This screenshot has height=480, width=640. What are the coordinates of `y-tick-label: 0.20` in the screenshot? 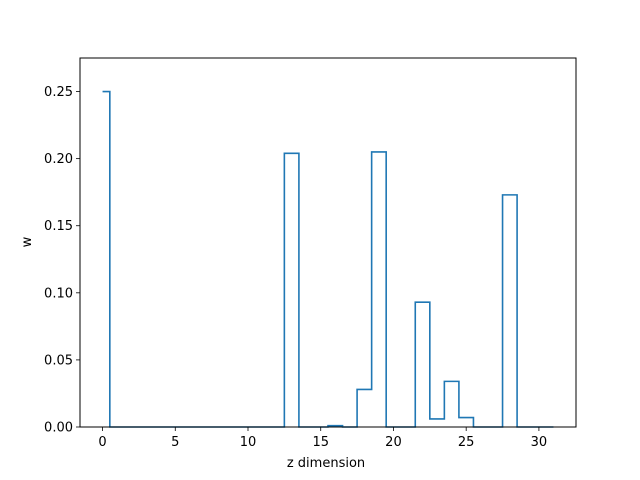 It's located at (58, 159).